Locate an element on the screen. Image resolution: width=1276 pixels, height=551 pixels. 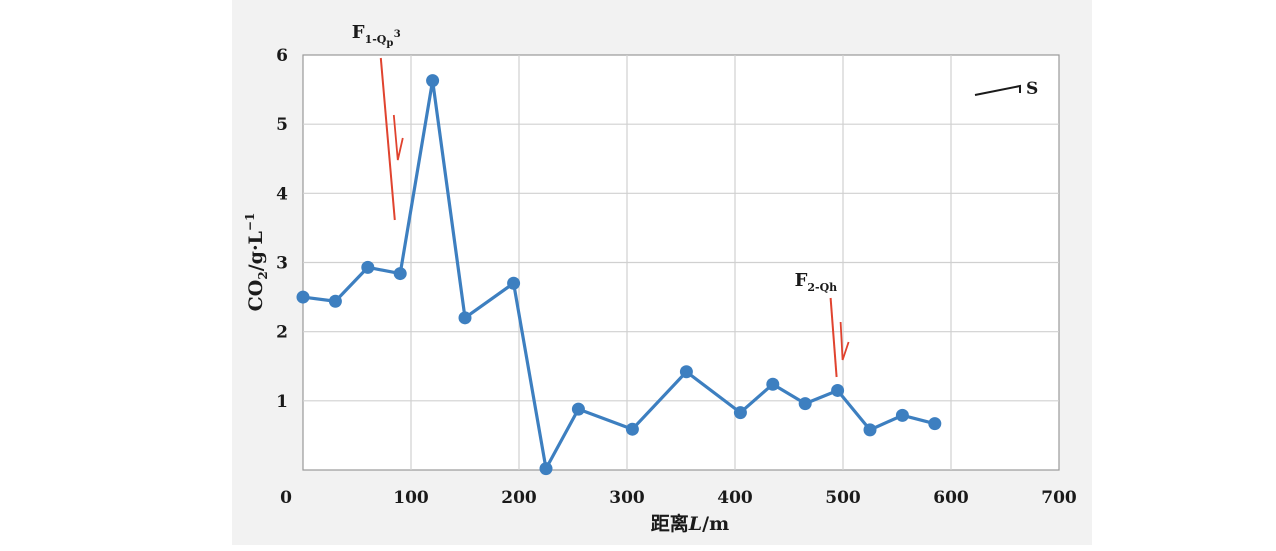
x-tick-label: 200 is located at coordinates (519, 498).